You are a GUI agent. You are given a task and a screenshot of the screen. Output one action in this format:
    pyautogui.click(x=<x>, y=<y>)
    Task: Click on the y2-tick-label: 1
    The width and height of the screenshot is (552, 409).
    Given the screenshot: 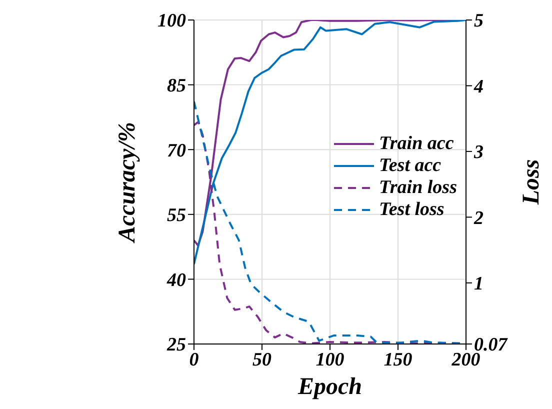 What is the action you would take?
    pyautogui.click(x=479, y=284)
    